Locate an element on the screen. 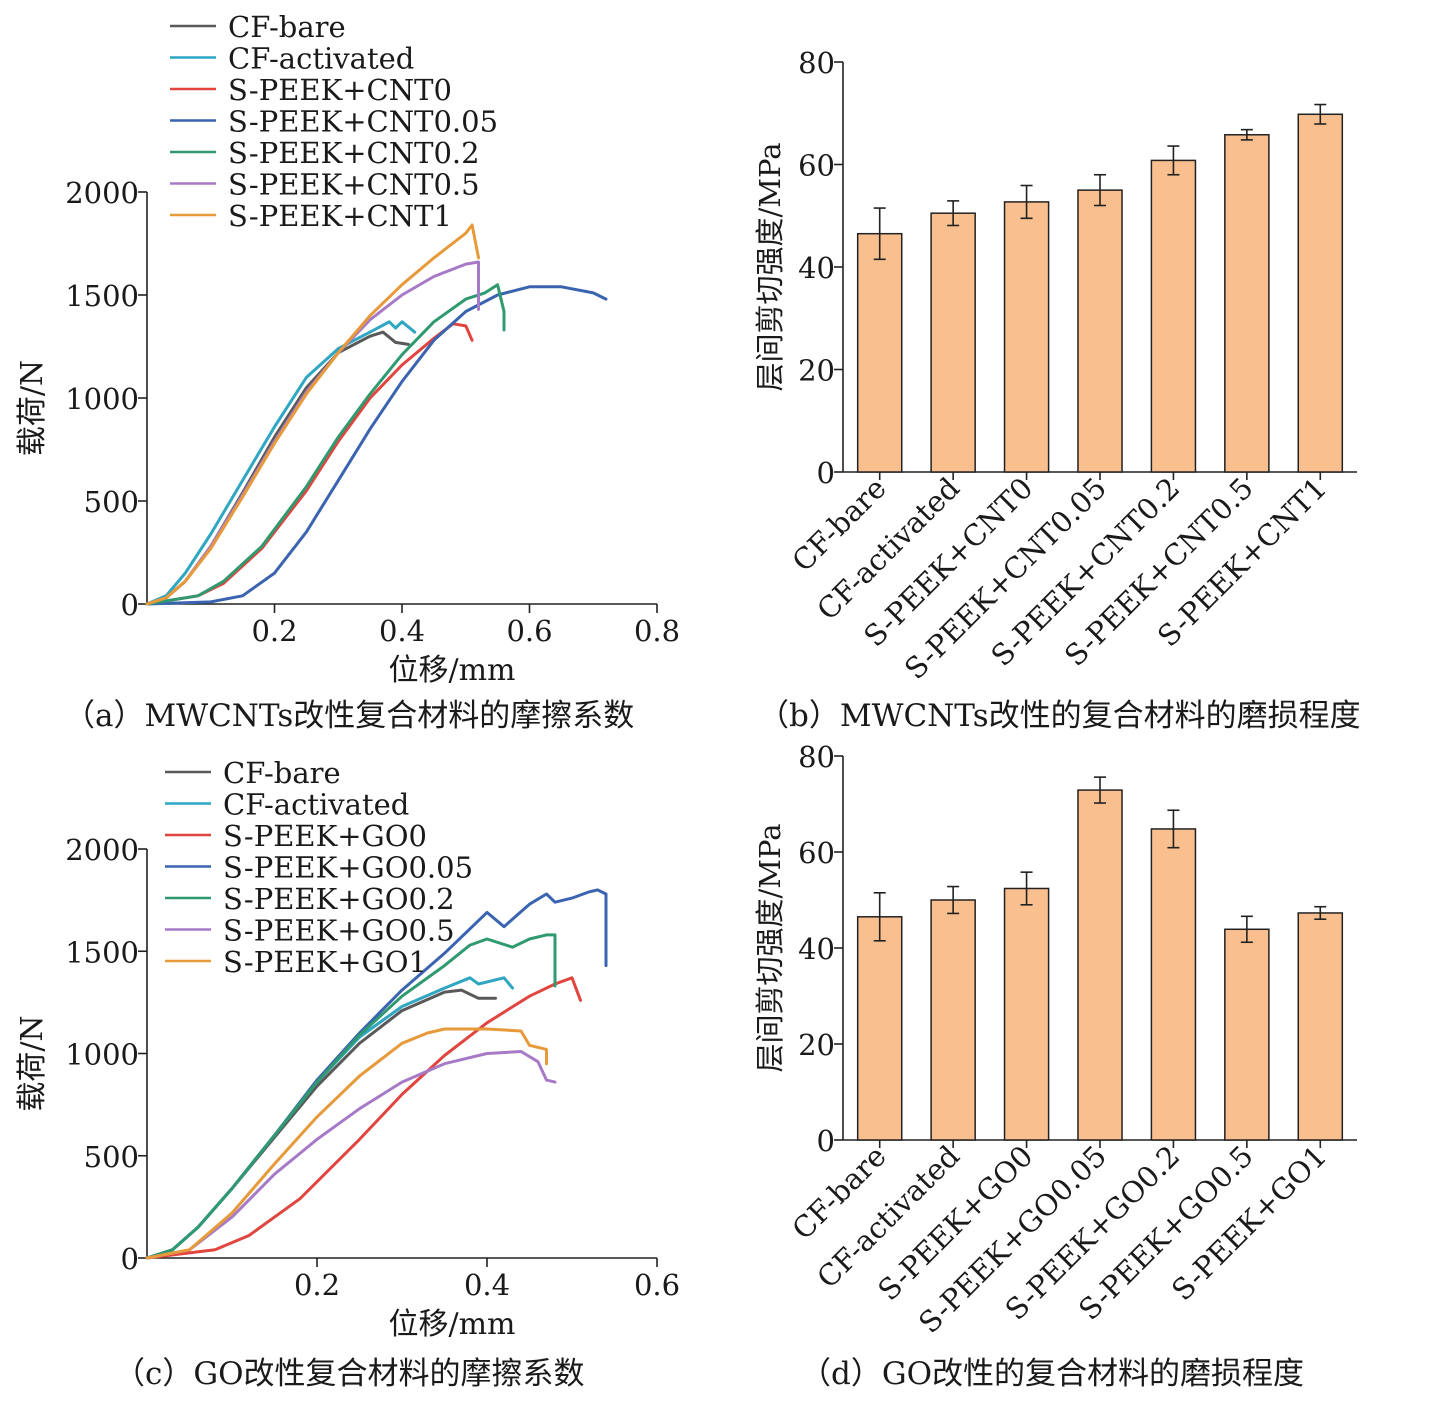 The width and height of the screenshot is (1430, 1403). legend-label: S-PEEK+CNT0 is located at coordinates (340, 90).